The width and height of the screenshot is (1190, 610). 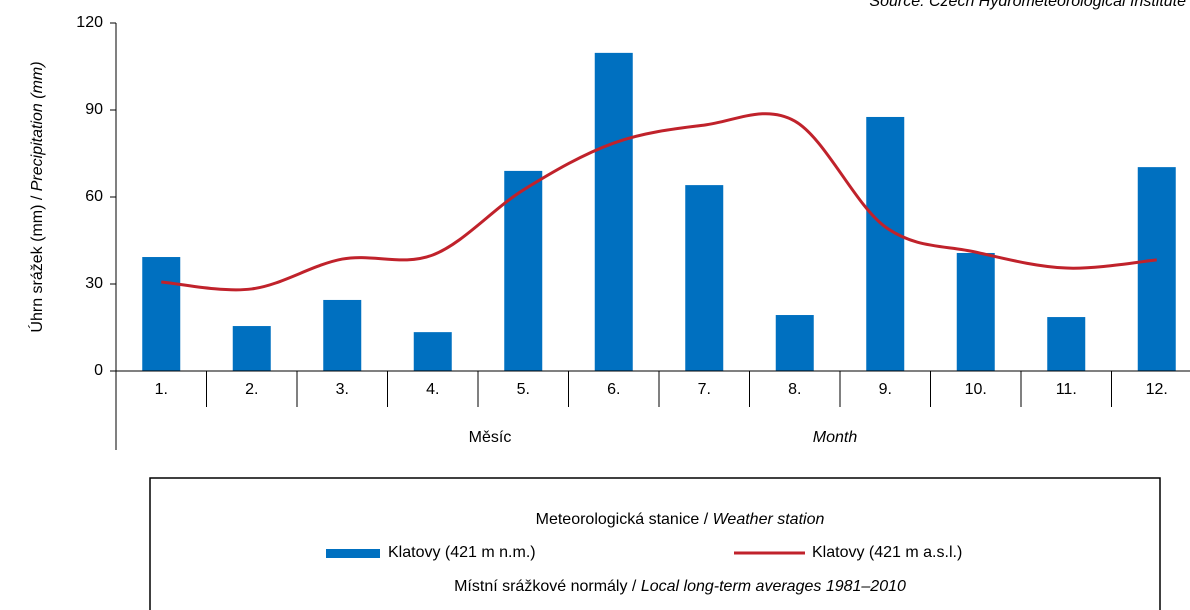 What do you see at coordinates (490, 437) in the screenshot?
I see `x-axis-label: Měsíc` at bounding box center [490, 437].